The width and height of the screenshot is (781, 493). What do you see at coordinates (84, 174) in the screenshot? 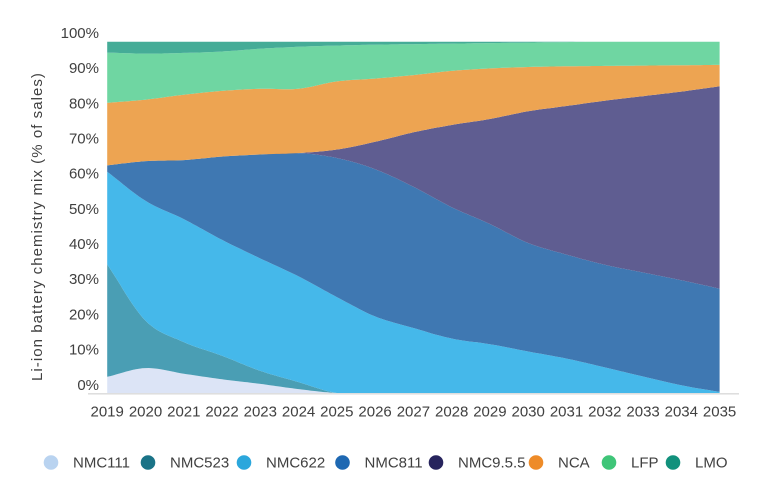
I see `svg-text: 60%` at bounding box center [84, 174].